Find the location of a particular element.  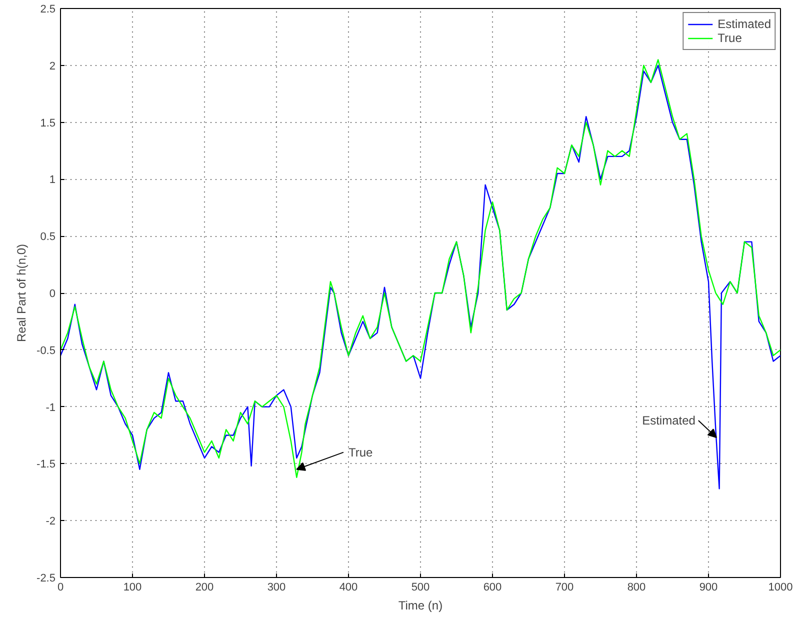

legend-label: True is located at coordinates (730, 38).